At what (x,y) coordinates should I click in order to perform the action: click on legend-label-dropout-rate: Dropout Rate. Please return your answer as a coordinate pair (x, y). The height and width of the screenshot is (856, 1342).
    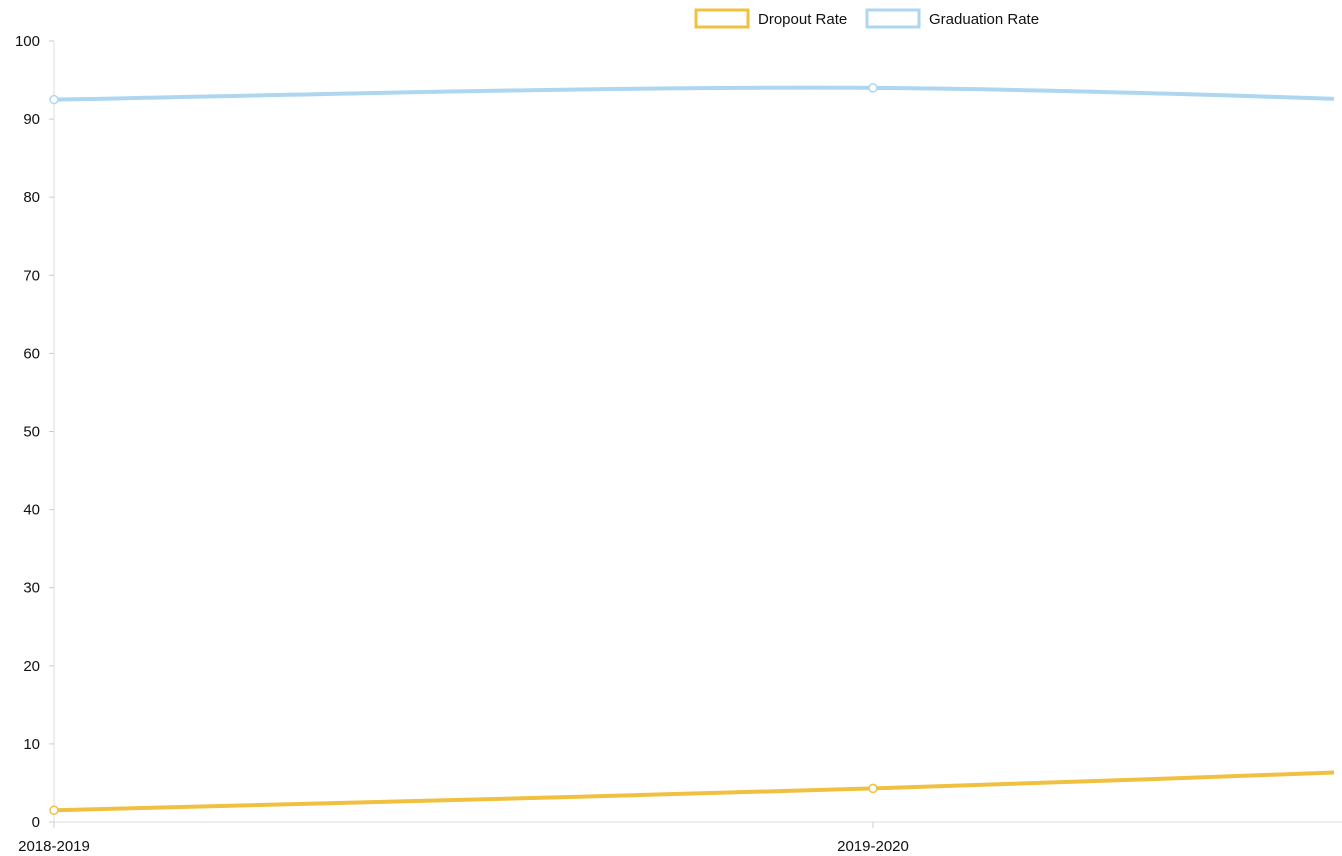
    Looking at the image, I should click on (802, 19).